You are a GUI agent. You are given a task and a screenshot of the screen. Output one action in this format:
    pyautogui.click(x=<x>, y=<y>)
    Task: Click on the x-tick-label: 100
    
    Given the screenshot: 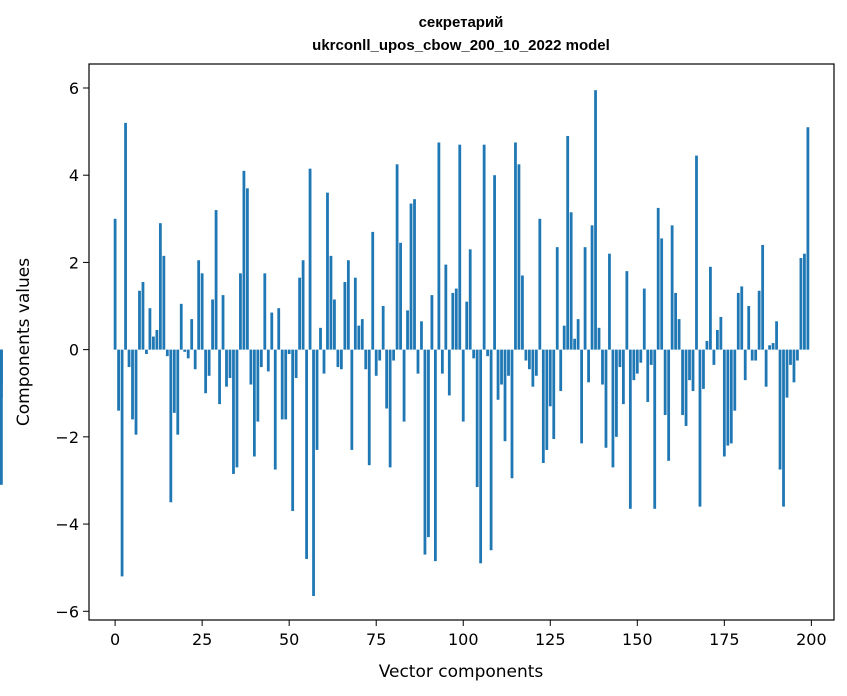 What is the action you would take?
    pyautogui.click(x=463, y=639)
    